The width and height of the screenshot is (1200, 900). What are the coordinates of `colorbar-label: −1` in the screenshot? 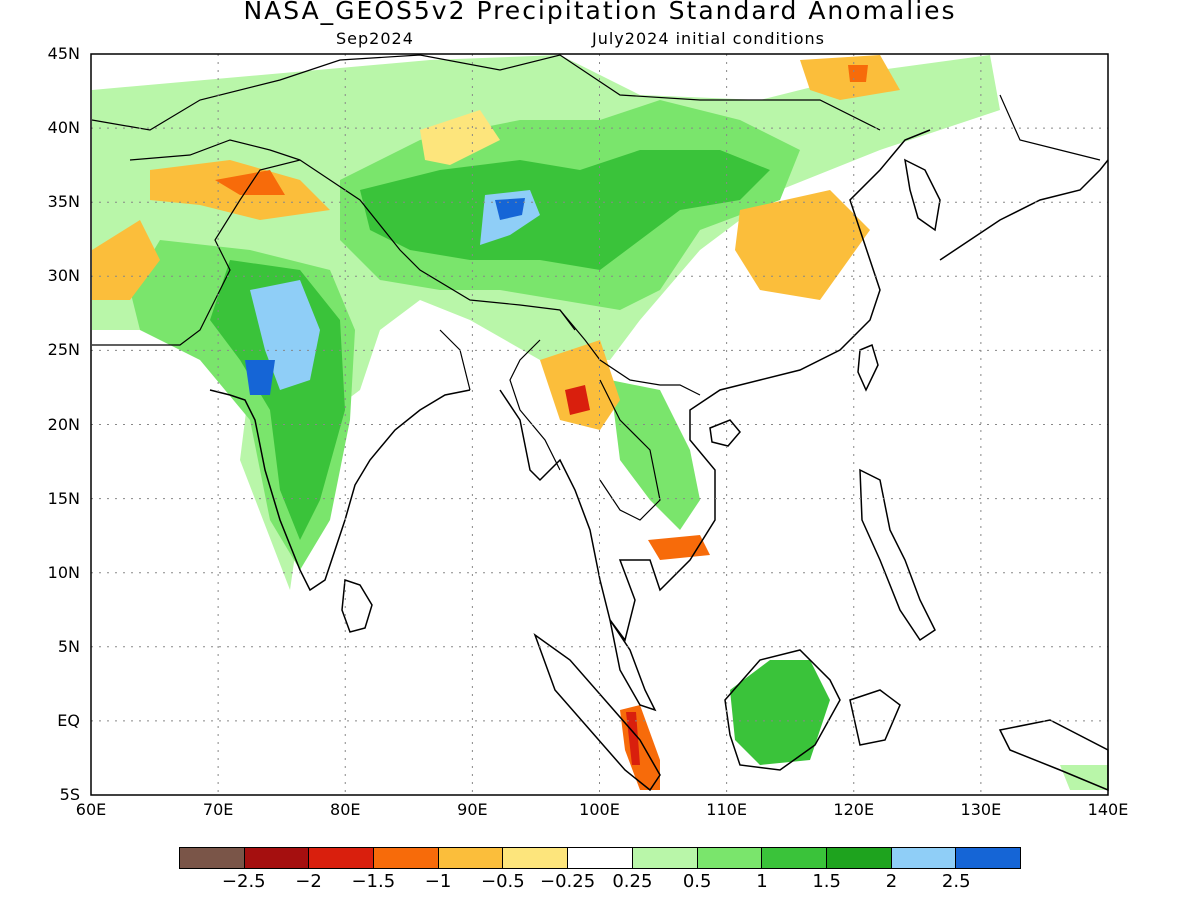 It's located at (438, 881).